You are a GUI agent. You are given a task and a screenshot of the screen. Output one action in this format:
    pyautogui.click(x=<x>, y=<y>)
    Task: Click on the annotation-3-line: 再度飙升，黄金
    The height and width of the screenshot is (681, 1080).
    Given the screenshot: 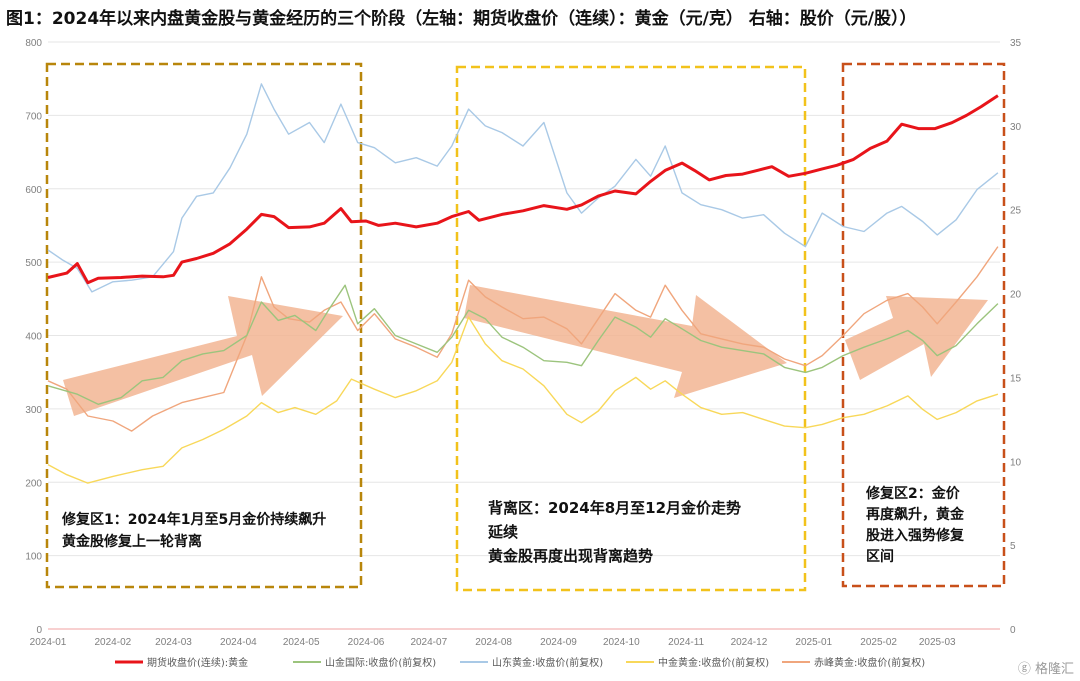 What is the action you would take?
    pyautogui.click(x=915, y=514)
    